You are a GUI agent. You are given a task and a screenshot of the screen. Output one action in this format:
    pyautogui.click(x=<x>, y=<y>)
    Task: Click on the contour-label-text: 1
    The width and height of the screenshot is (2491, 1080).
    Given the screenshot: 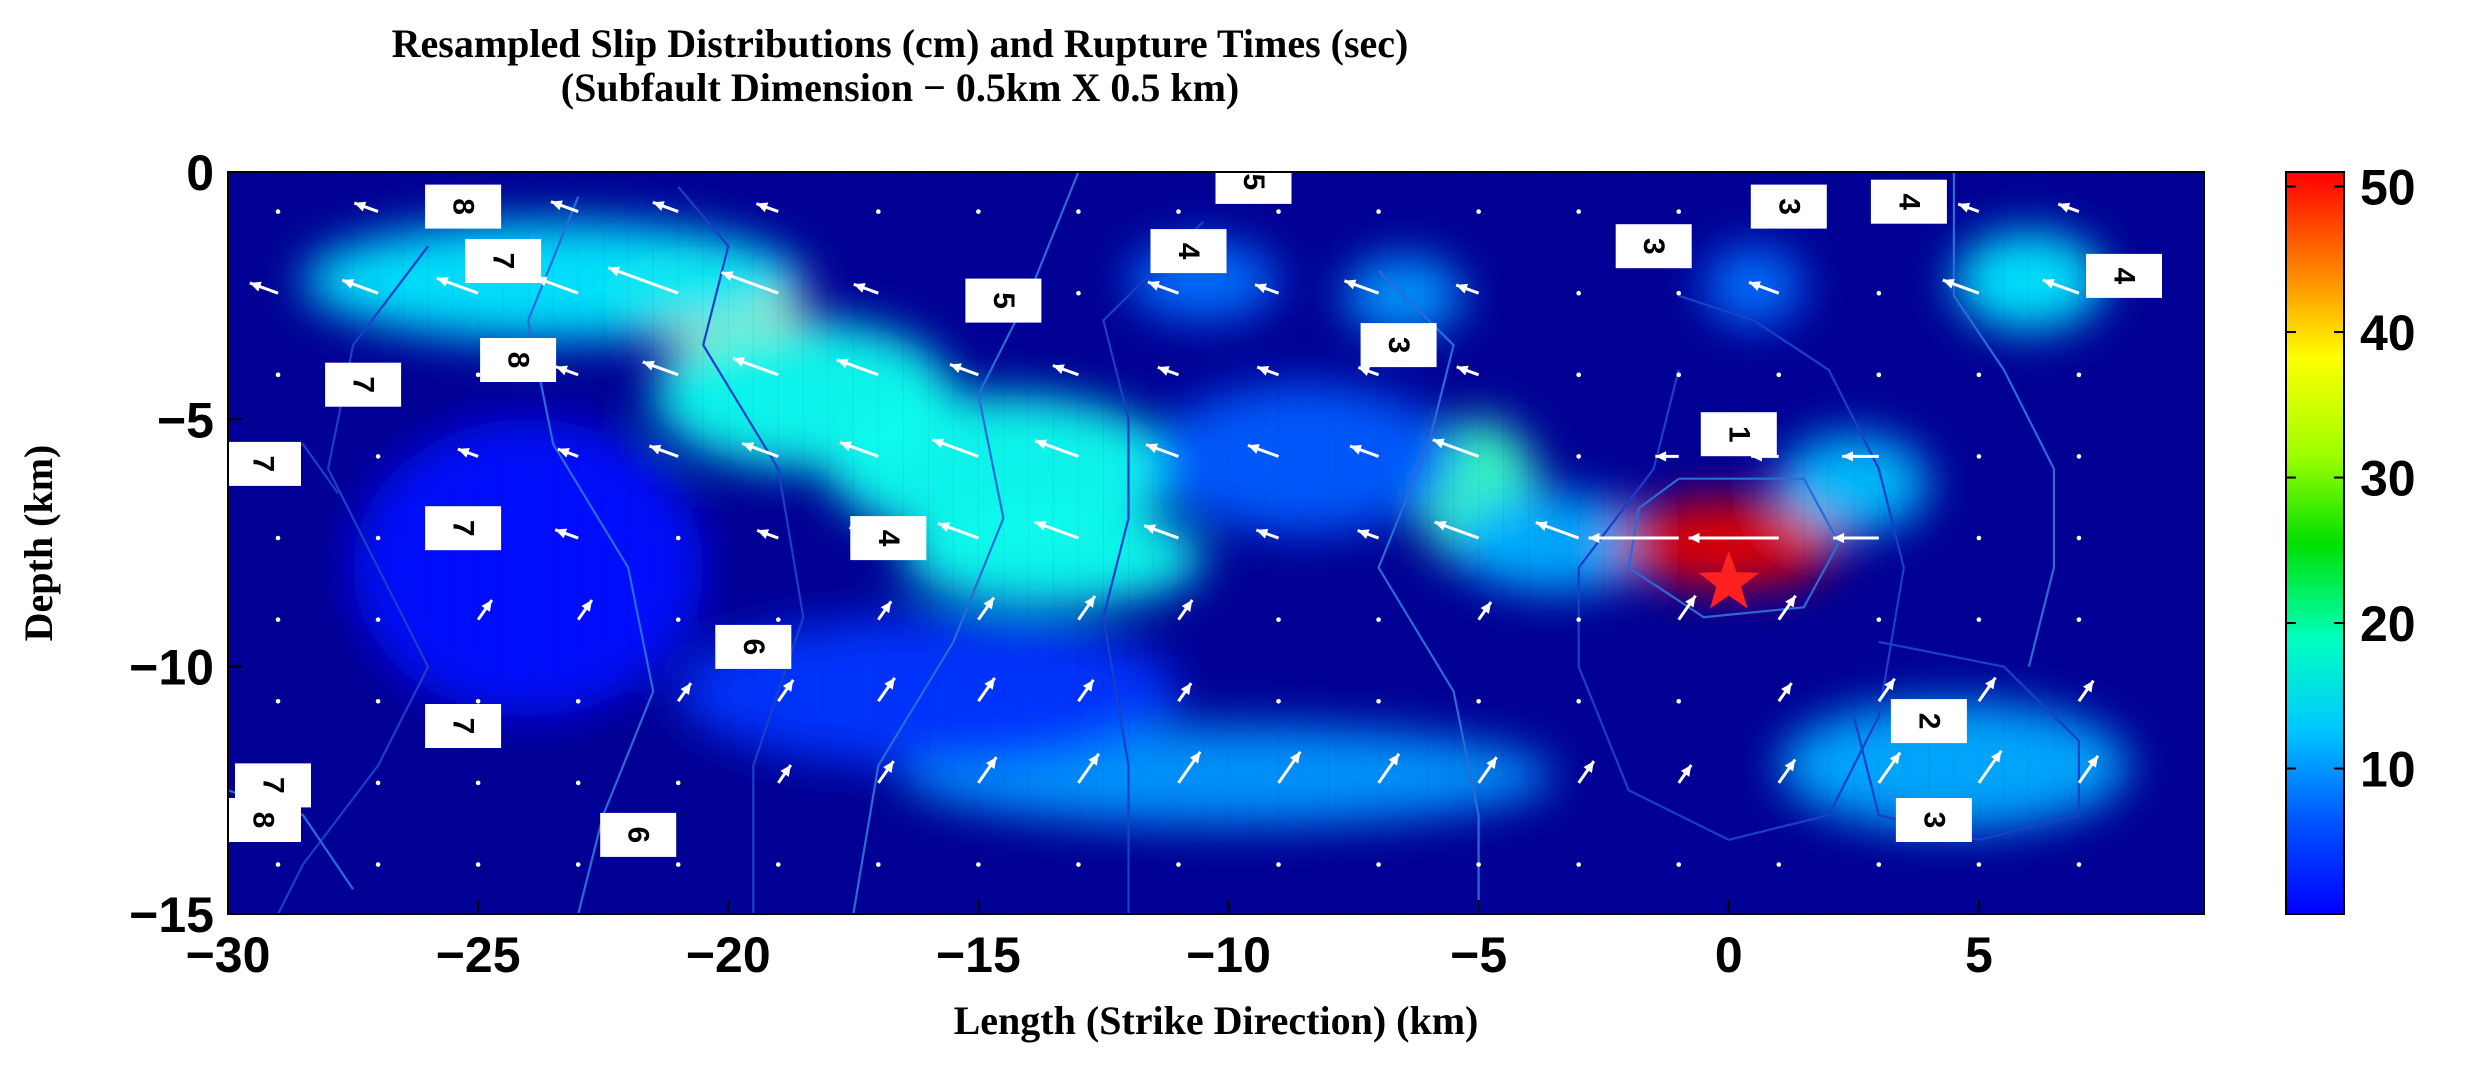 What is the action you would take?
    pyautogui.click(x=1738, y=434)
    